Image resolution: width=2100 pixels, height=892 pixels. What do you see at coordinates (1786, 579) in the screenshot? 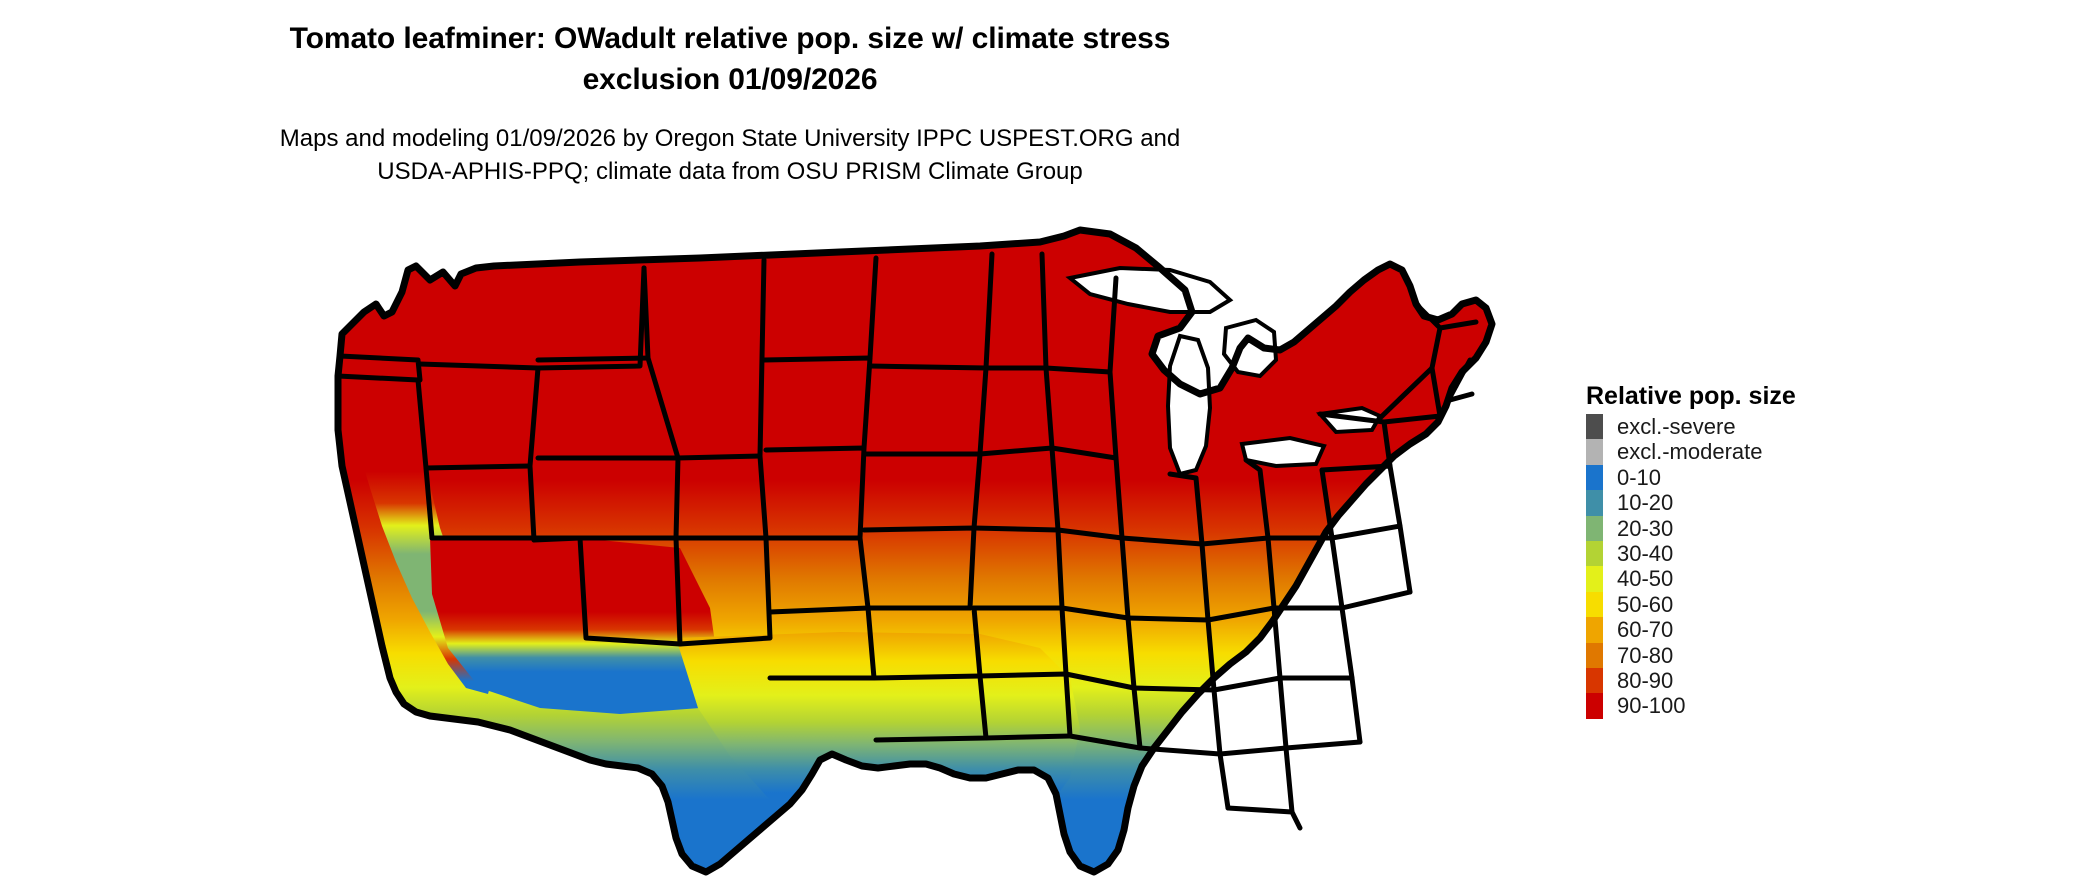
I see `legend-row: 40-50` at bounding box center [1786, 579].